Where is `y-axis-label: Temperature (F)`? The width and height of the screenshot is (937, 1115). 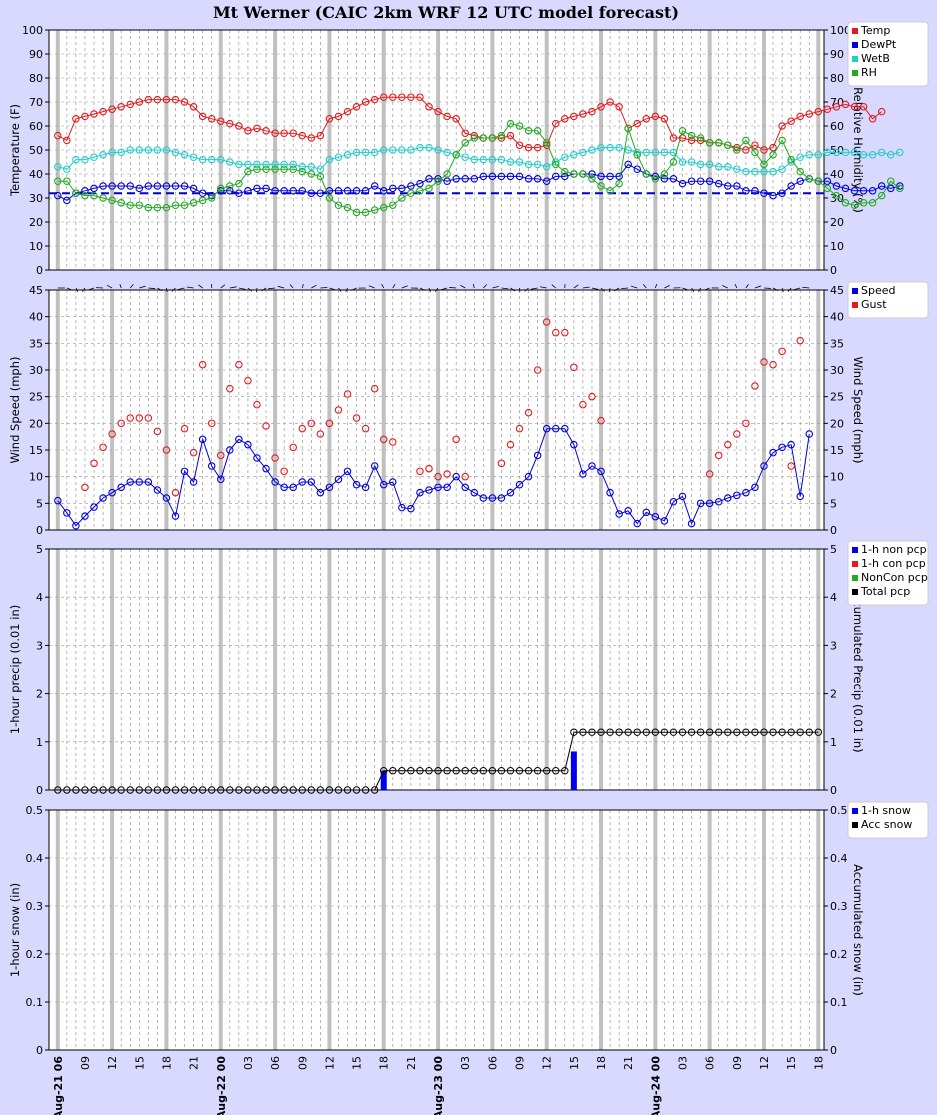 y-axis-label: Temperature (F) is located at coordinates (15, 150).